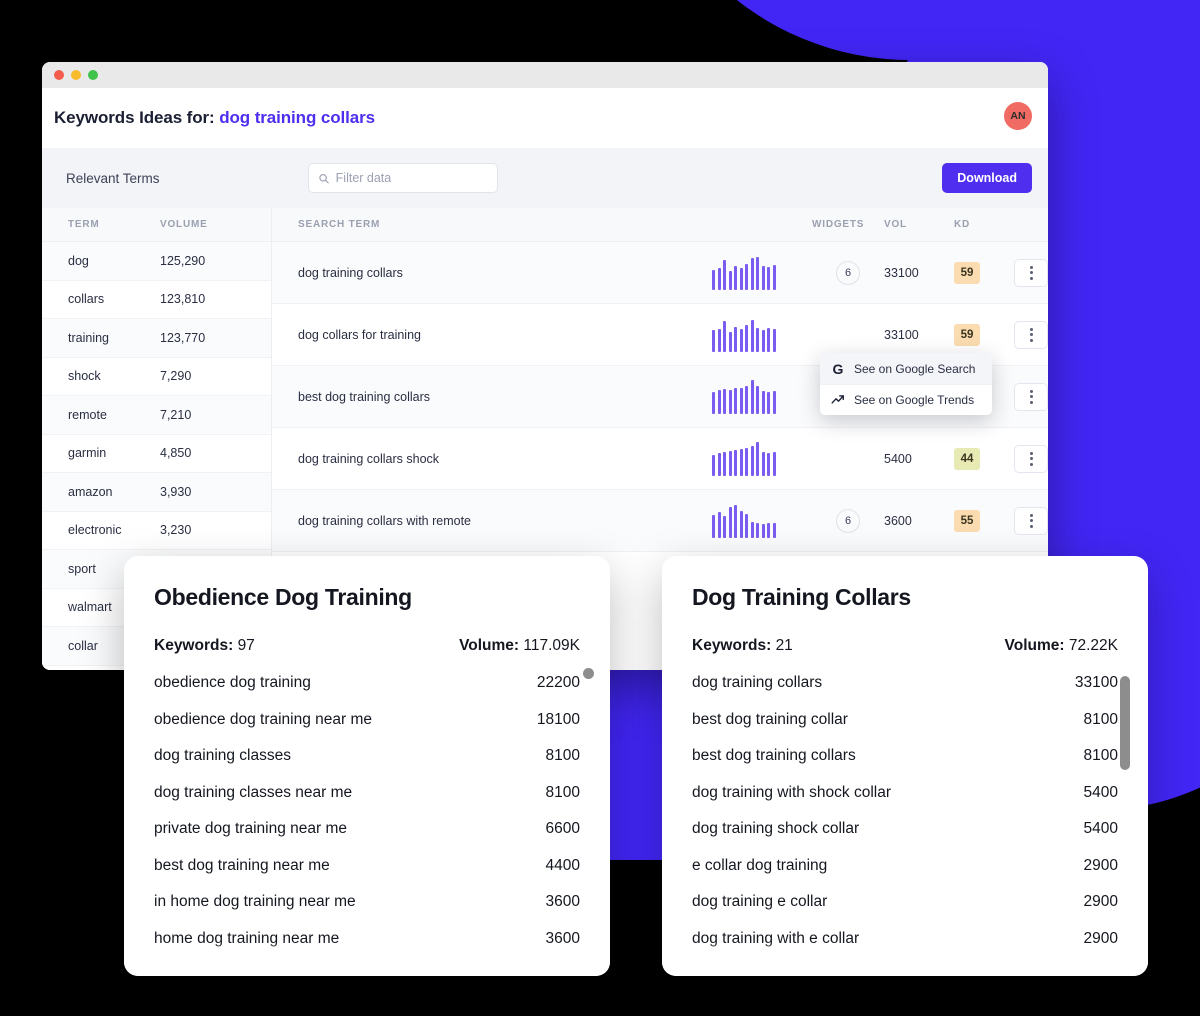 The width and height of the screenshot is (1200, 1016). What do you see at coordinates (367, 692) in the screenshot?
I see `list-item: obedience dog training 22200` at bounding box center [367, 692].